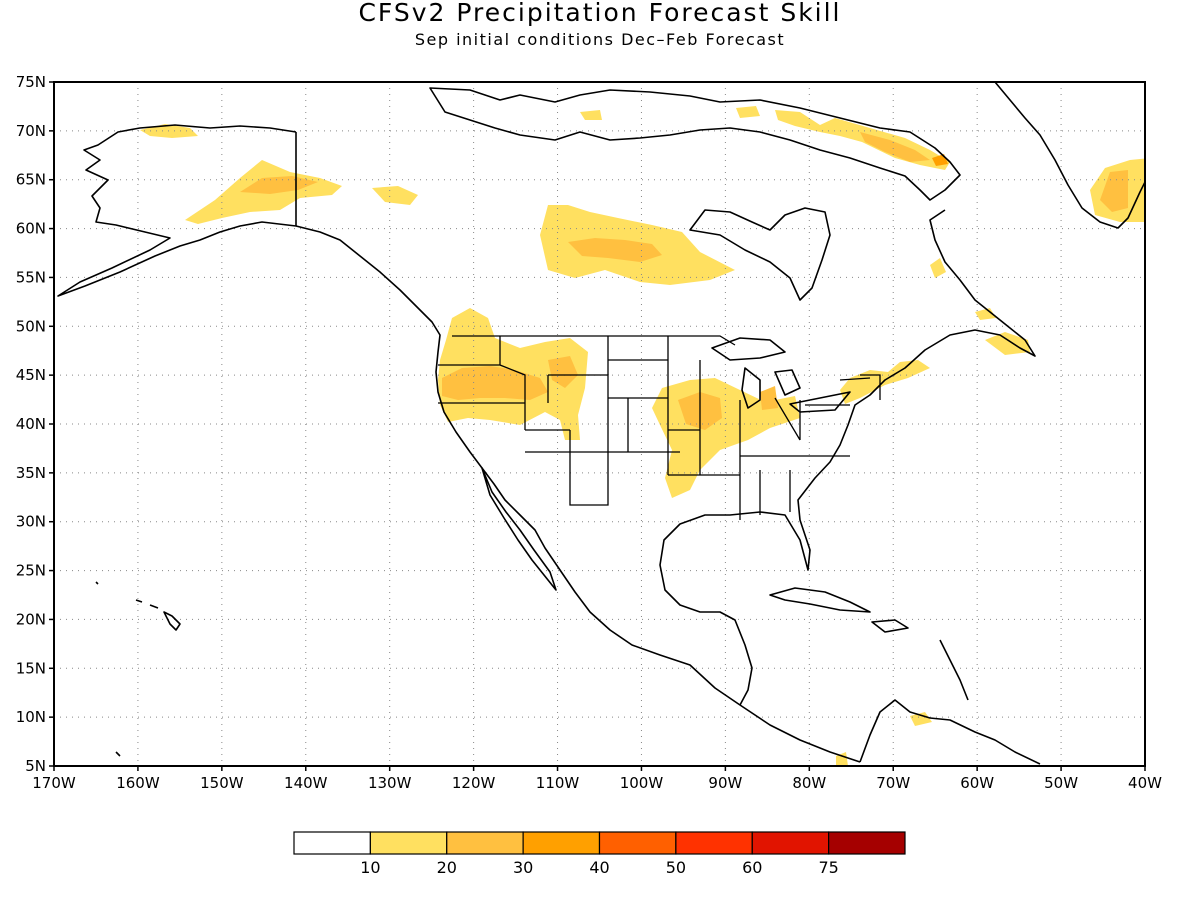 Image resolution: width=1200 pixels, height=900 pixels. Describe the element at coordinates (31, 473) in the screenshot. I see `lat-tick-label: 35N` at that location.